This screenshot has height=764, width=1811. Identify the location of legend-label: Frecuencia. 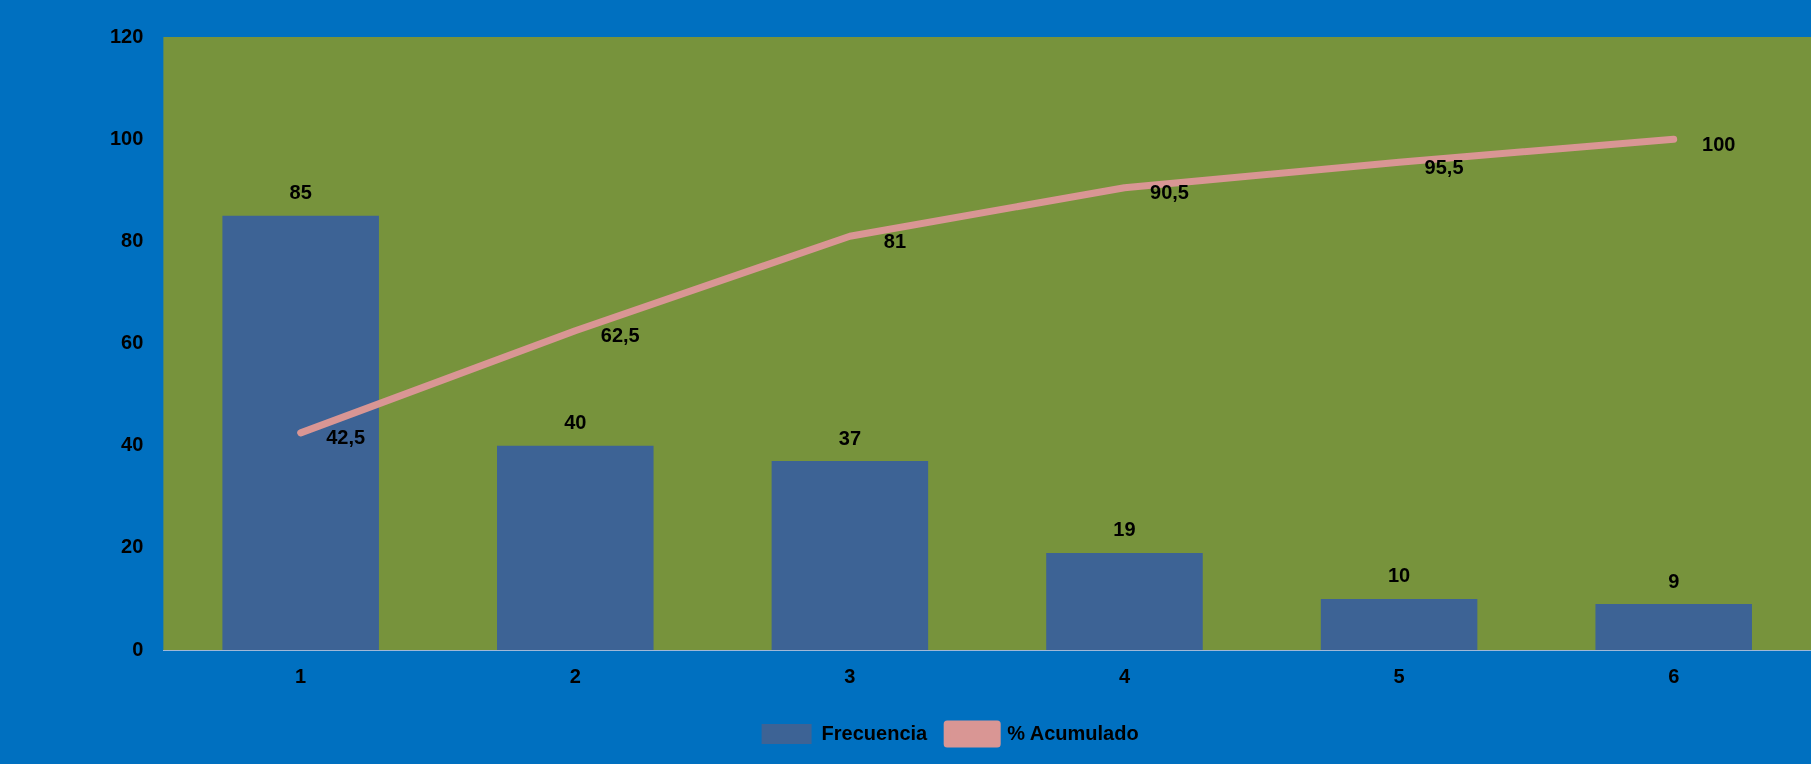
(875, 732).